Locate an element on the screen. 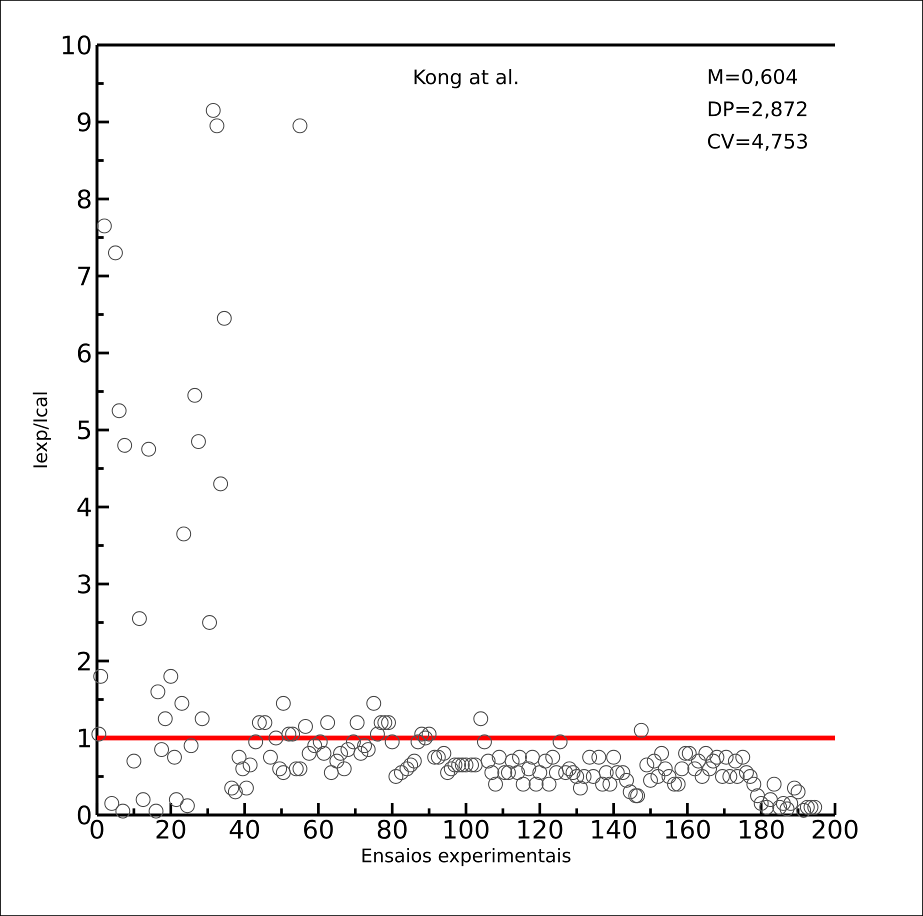 This screenshot has width=923, height=916. annotation: CV=4,753 is located at coordinates (757, 142).